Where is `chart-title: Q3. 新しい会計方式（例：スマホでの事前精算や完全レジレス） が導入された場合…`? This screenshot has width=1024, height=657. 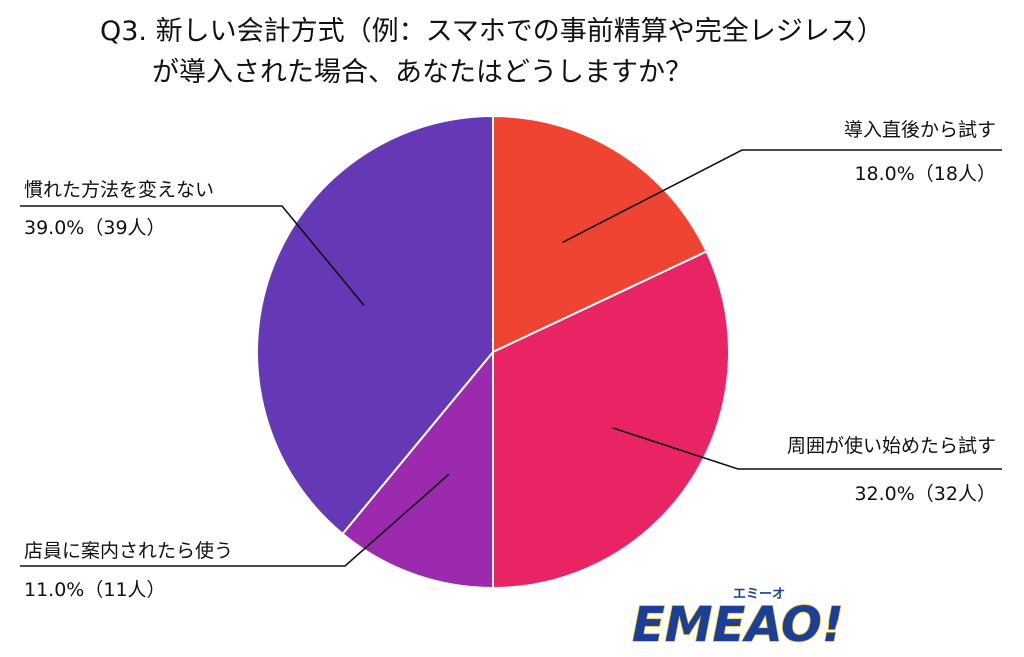 chart-title: Q3. 新しい会計方式（例：スマホでの事前精算や完全レジレス） が導入された場合… is located at coordinates (492, 52).